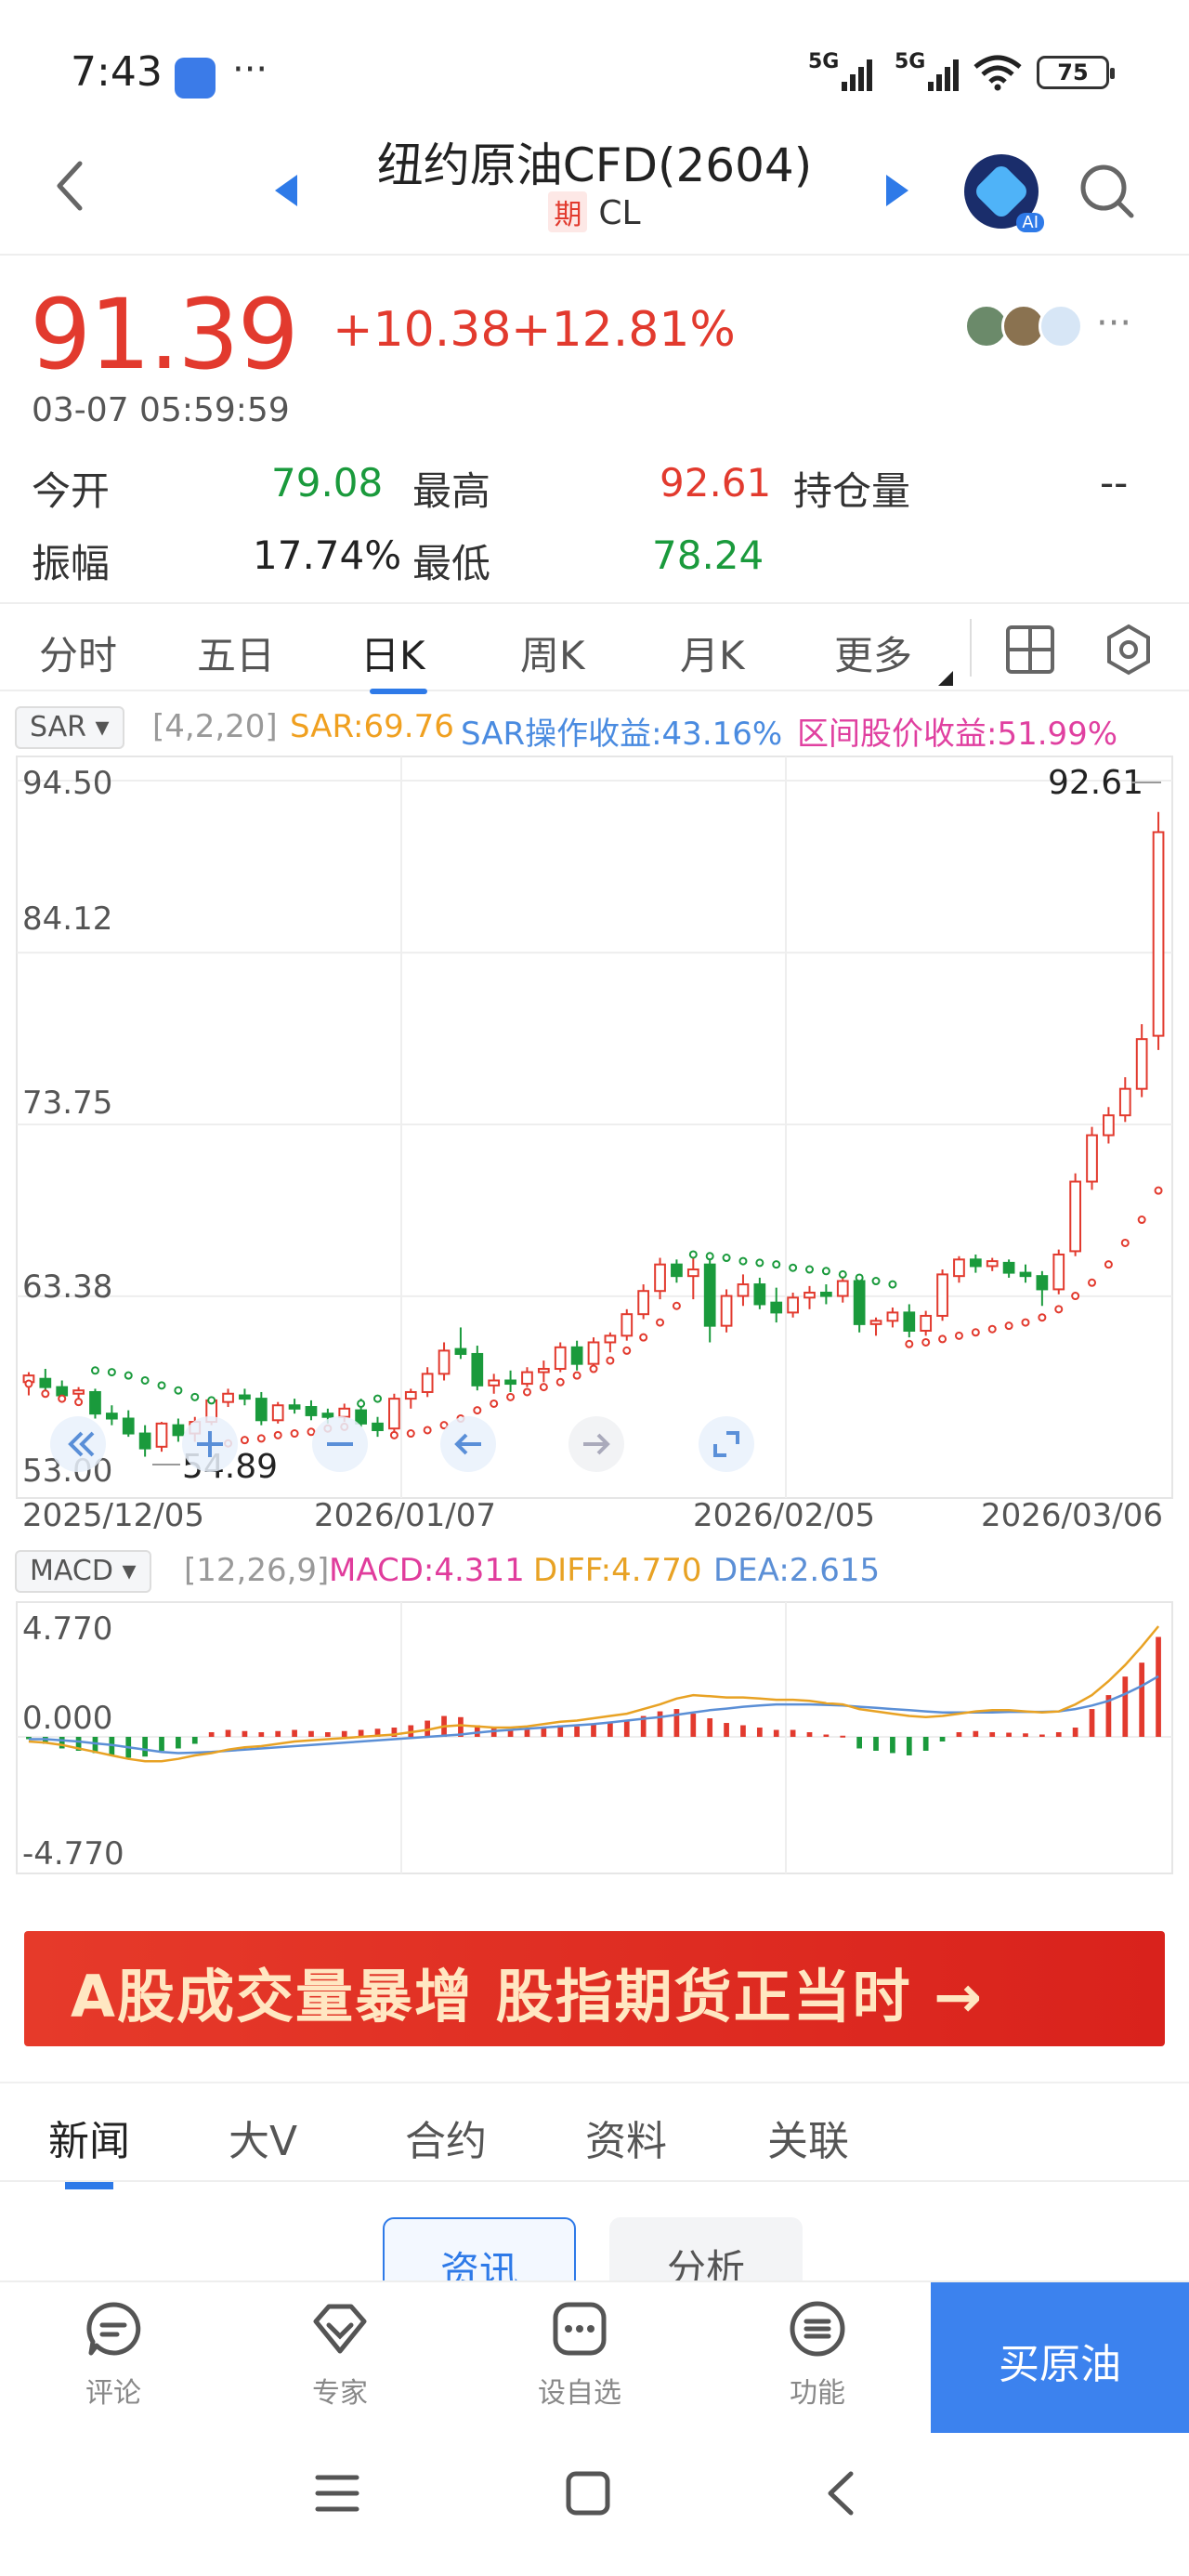 This screenshot has height=2576, width=1189. I want to click on buy-oil-button: 买原油, so click(1060, 2358).